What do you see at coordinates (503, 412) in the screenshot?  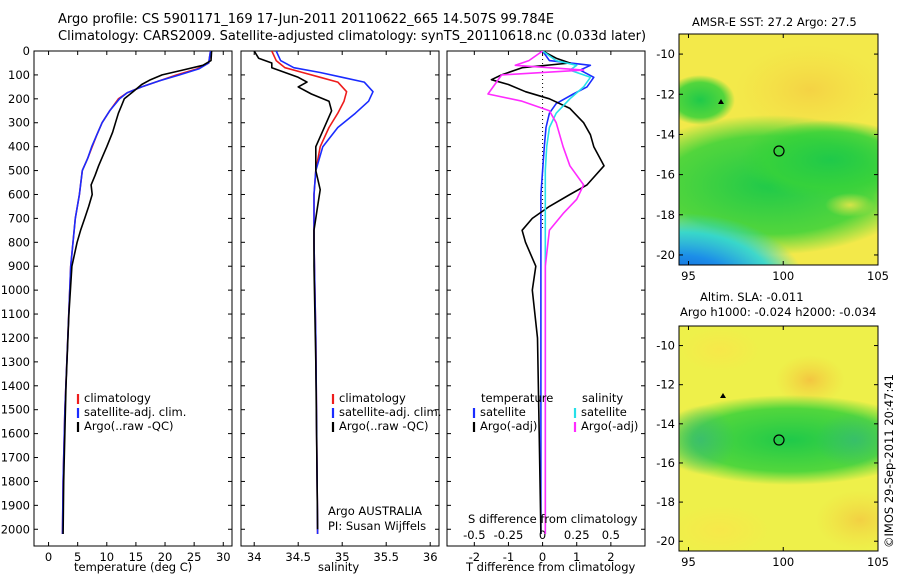 I see `difference-legend-temp-label: satellite` at bounding box center [503, 412].